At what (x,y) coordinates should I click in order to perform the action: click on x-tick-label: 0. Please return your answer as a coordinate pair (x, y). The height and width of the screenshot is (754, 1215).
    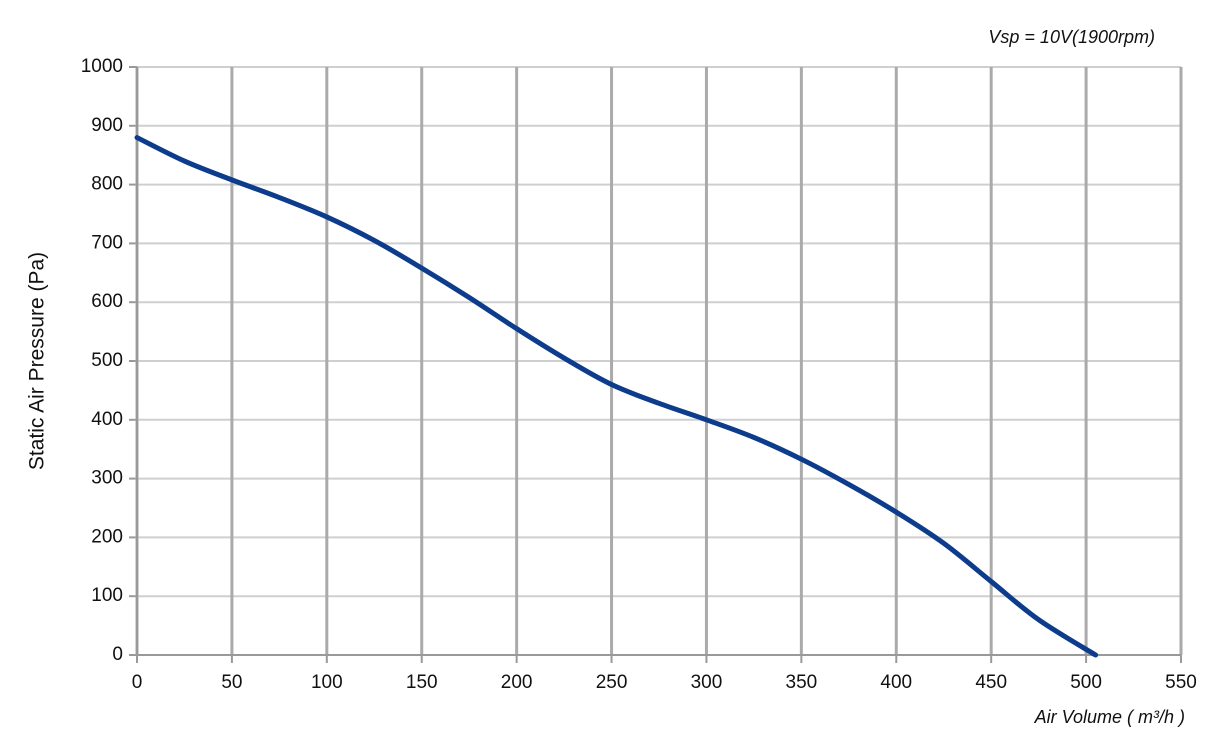
    Looking at the image, I should click on (137, 682).